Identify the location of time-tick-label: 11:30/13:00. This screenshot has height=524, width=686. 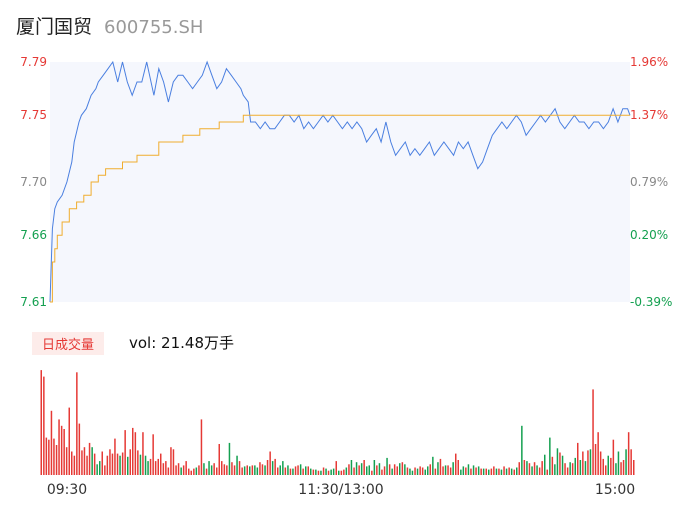
(341, 490).